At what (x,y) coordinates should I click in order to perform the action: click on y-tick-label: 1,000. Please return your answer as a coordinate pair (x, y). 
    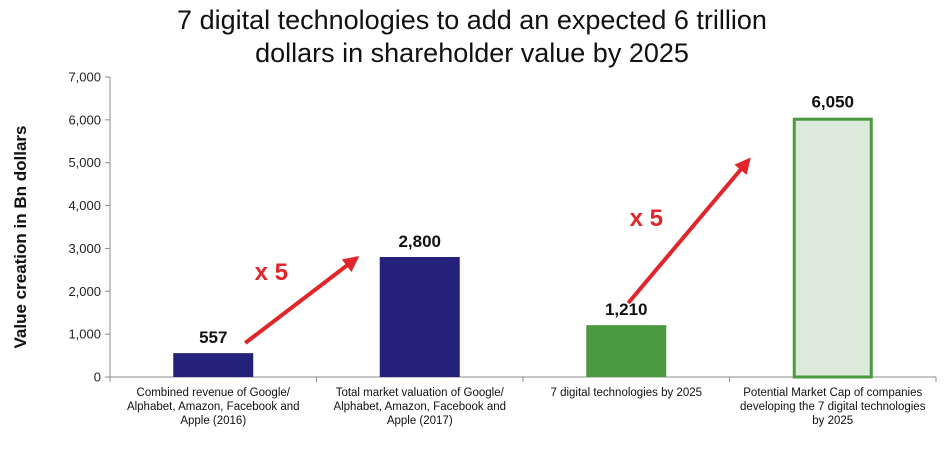
    Looking at the image, I should click on (84, 334).